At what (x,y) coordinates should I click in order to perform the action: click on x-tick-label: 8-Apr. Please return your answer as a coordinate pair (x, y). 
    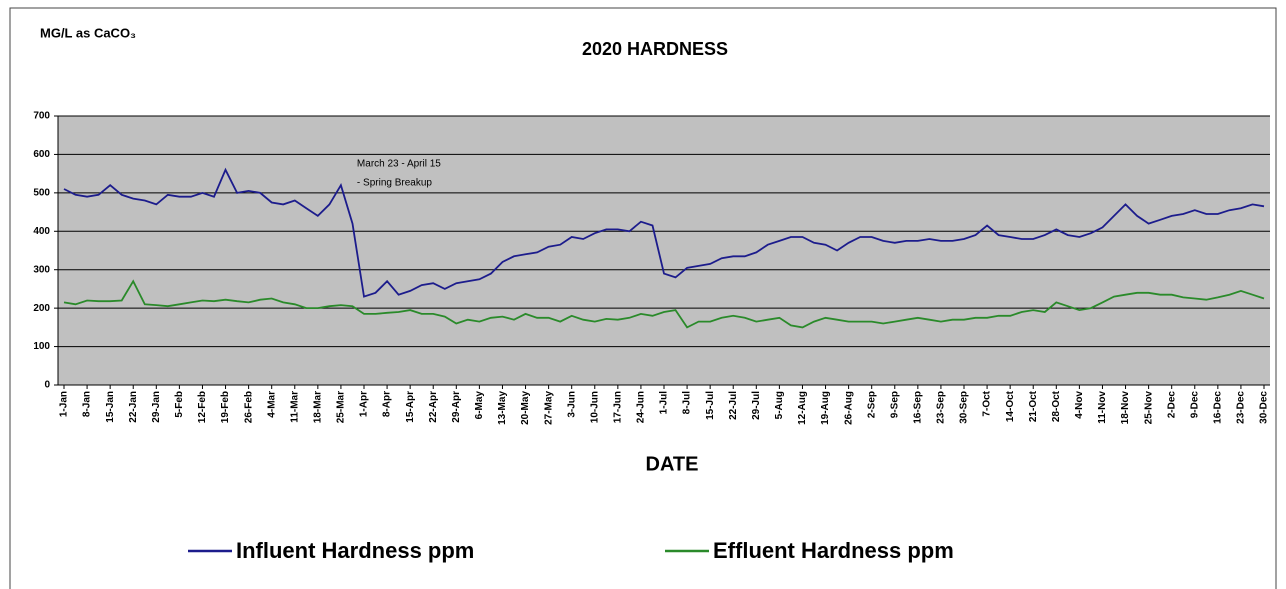
    Looking at the image, I should click on (387, 404).